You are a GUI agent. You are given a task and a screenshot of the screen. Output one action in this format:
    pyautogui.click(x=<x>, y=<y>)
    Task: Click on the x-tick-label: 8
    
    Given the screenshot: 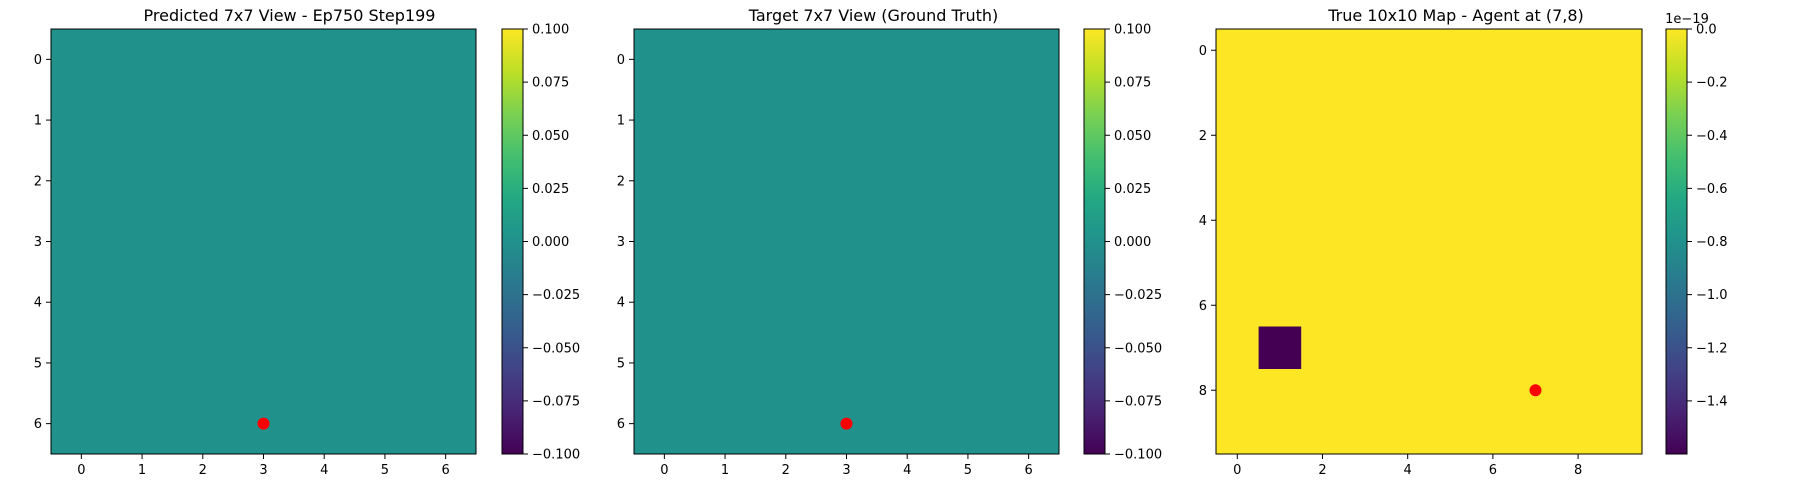 What is the action you would take?
    pyautogui.click(x=1578, y=470)
    